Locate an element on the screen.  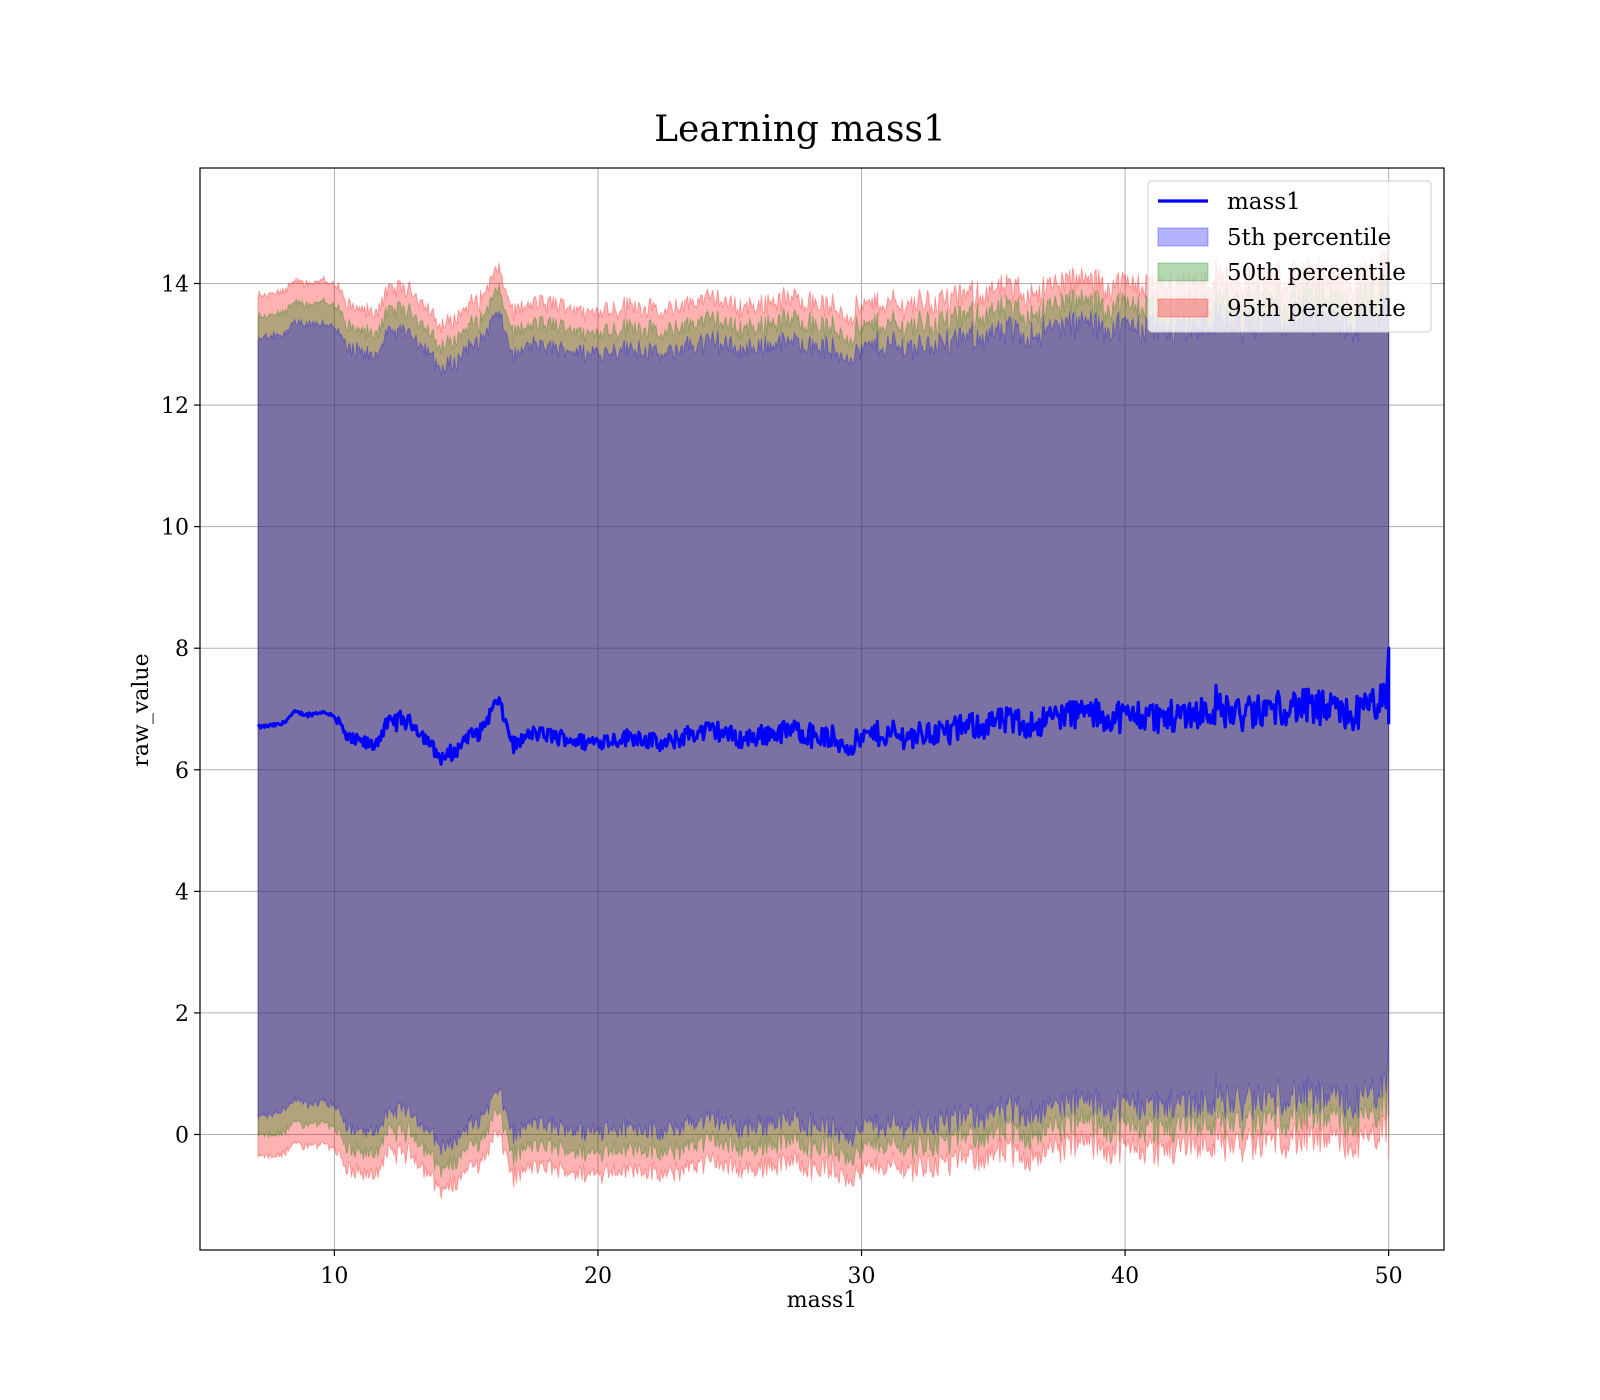
x-tick-label: 50 is located at coordinates (1389, 1276).